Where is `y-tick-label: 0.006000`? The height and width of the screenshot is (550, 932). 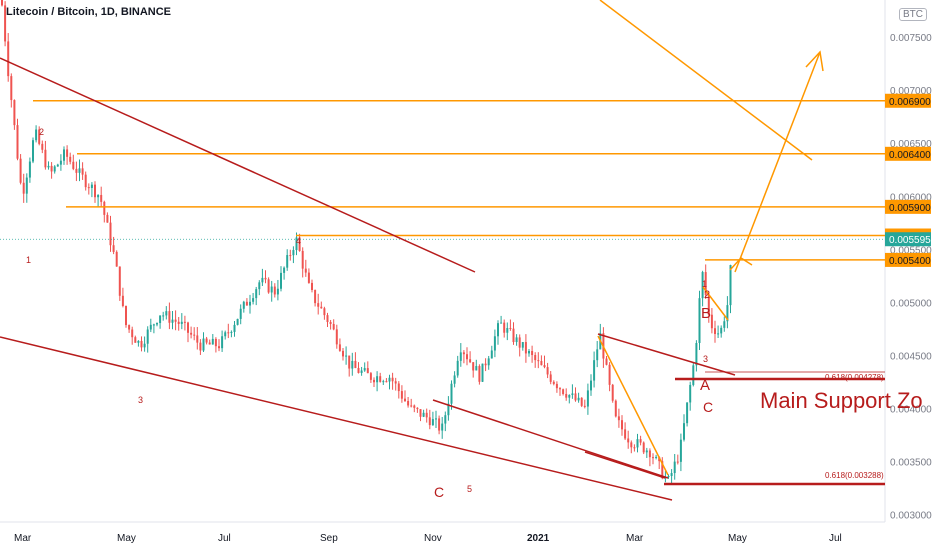 y-tick-label: 0.006000 is located at coordinates (911, 197).